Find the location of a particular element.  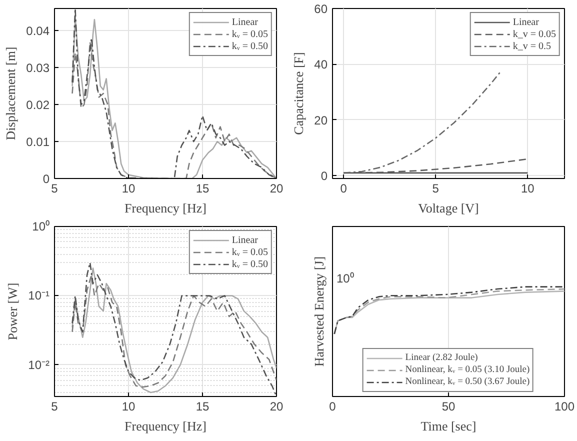

legend-label: Nonlinear, kᵥ = 0.50 (3.67 Joule) is located at coordinates (467, 382).